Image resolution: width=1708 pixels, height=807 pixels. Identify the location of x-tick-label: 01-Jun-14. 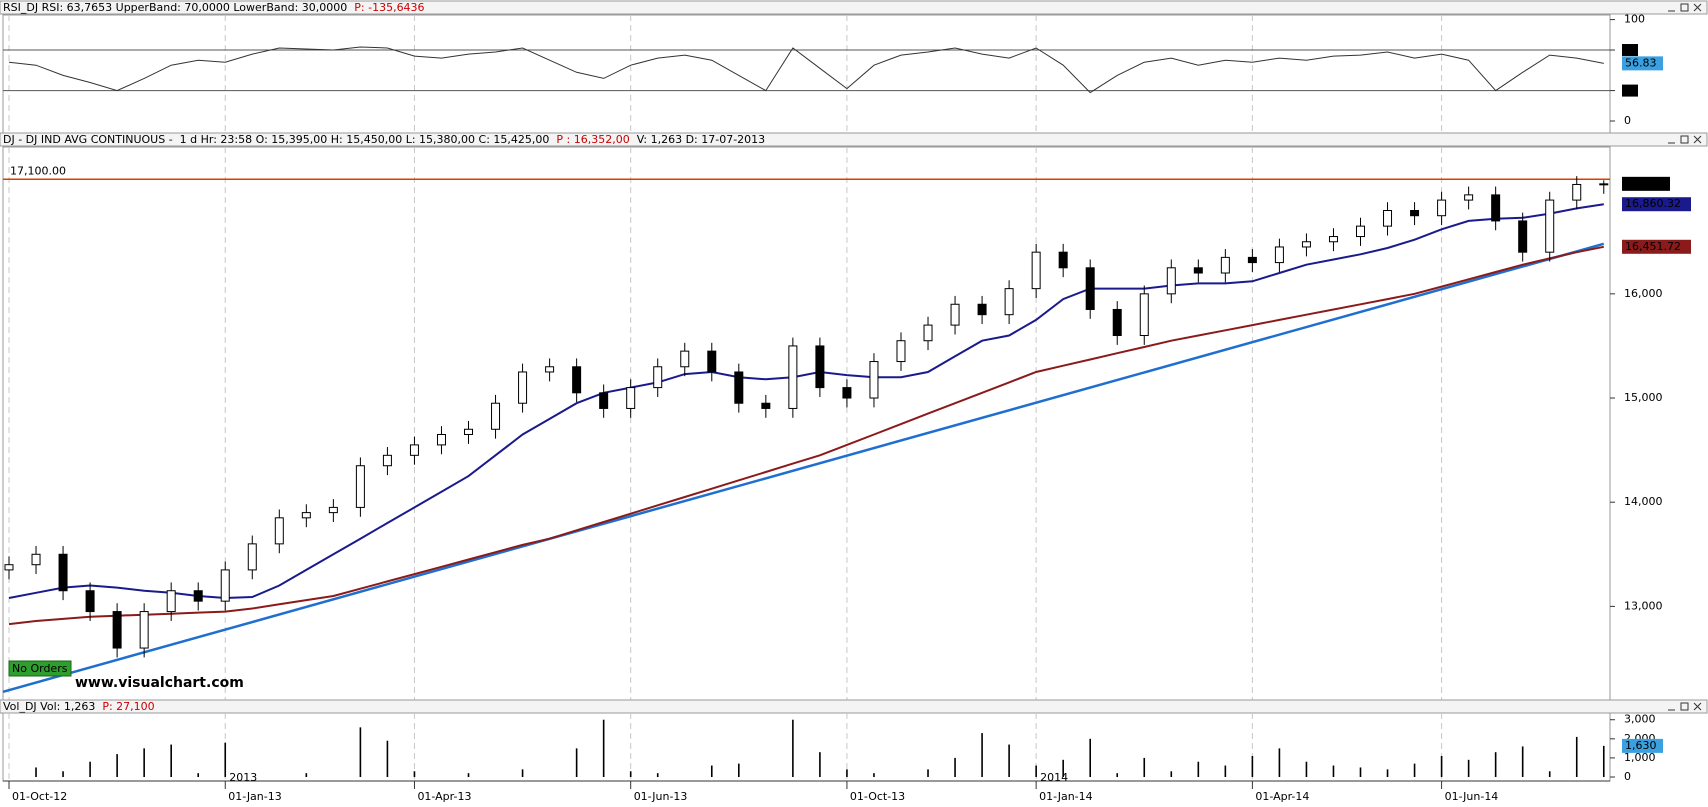
(1472, 796).